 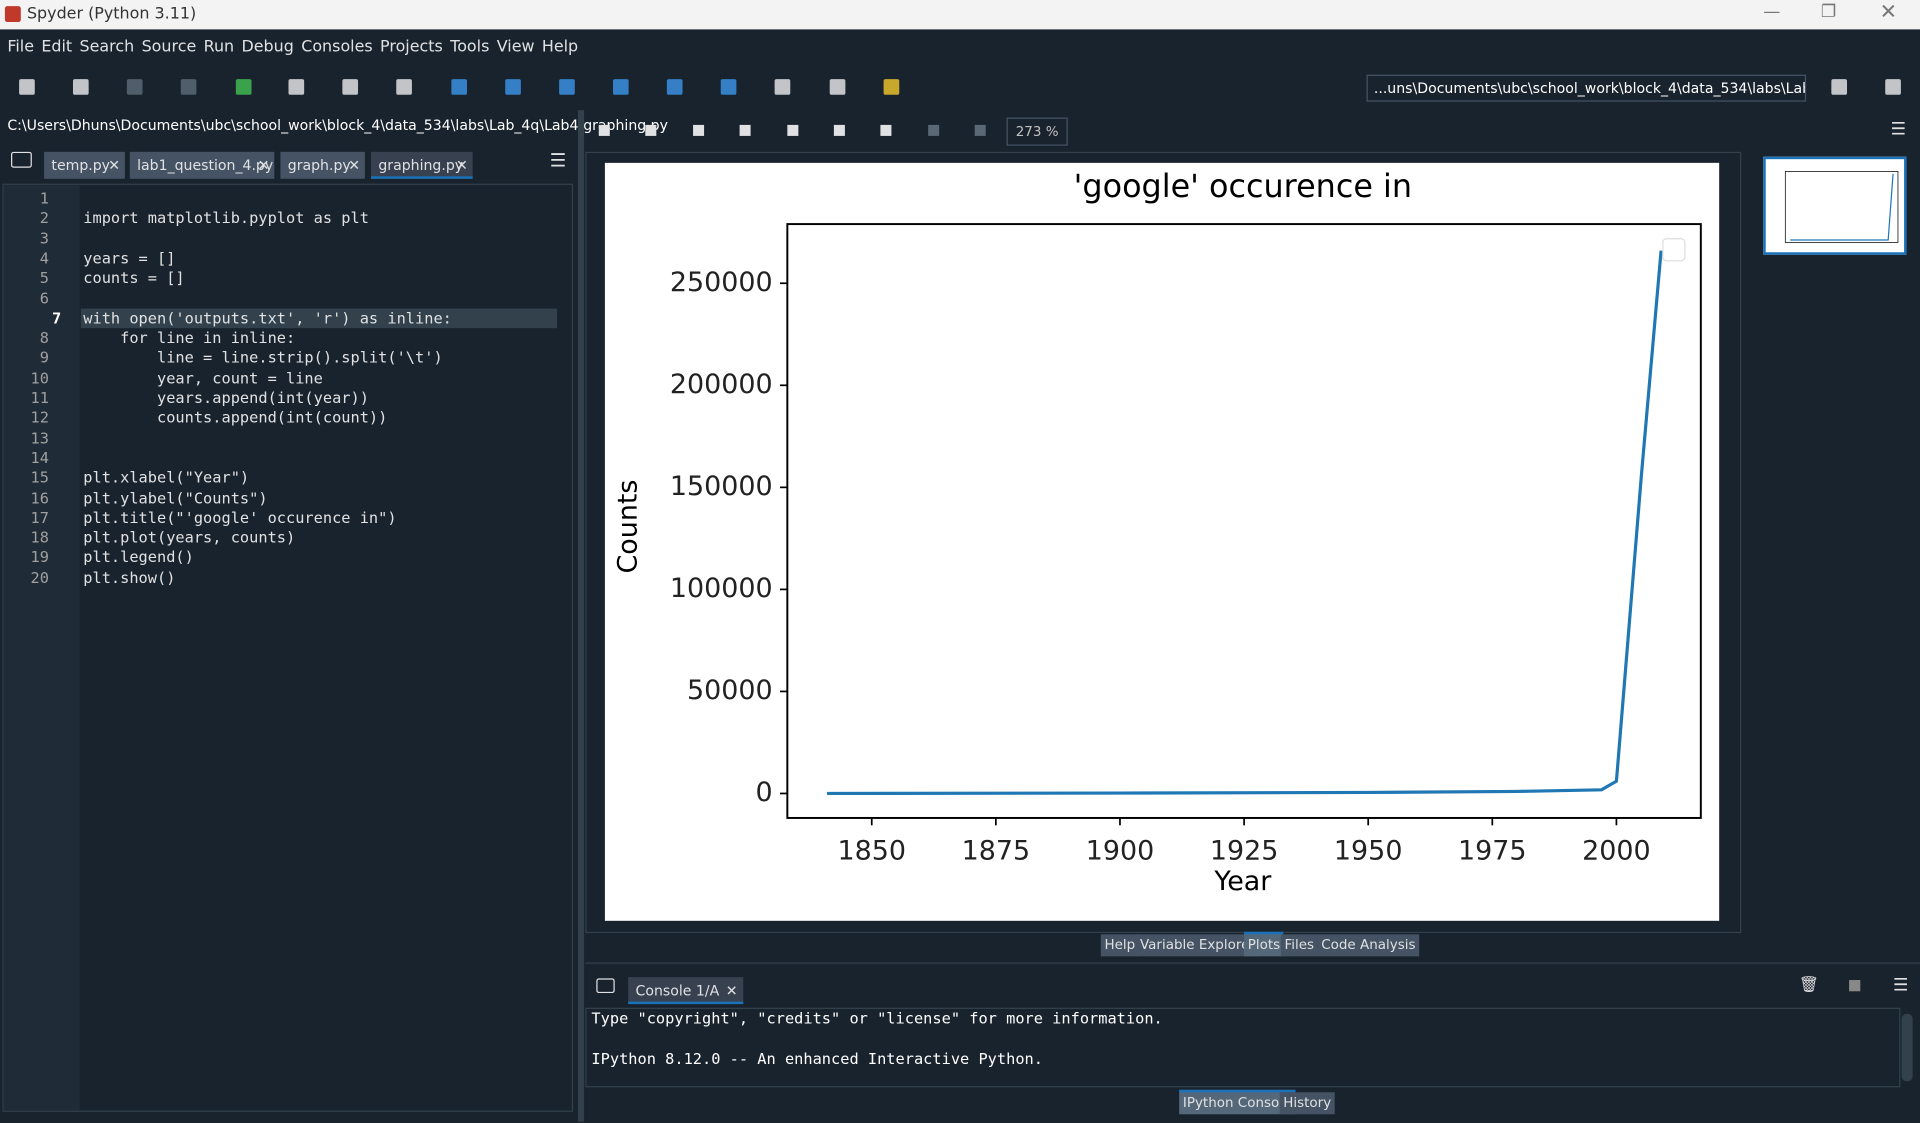 What do you see at coordinates (1120, 851) in the screenshot?
I see `x-tick-label: 1900` at bounding box center [1120, 851].